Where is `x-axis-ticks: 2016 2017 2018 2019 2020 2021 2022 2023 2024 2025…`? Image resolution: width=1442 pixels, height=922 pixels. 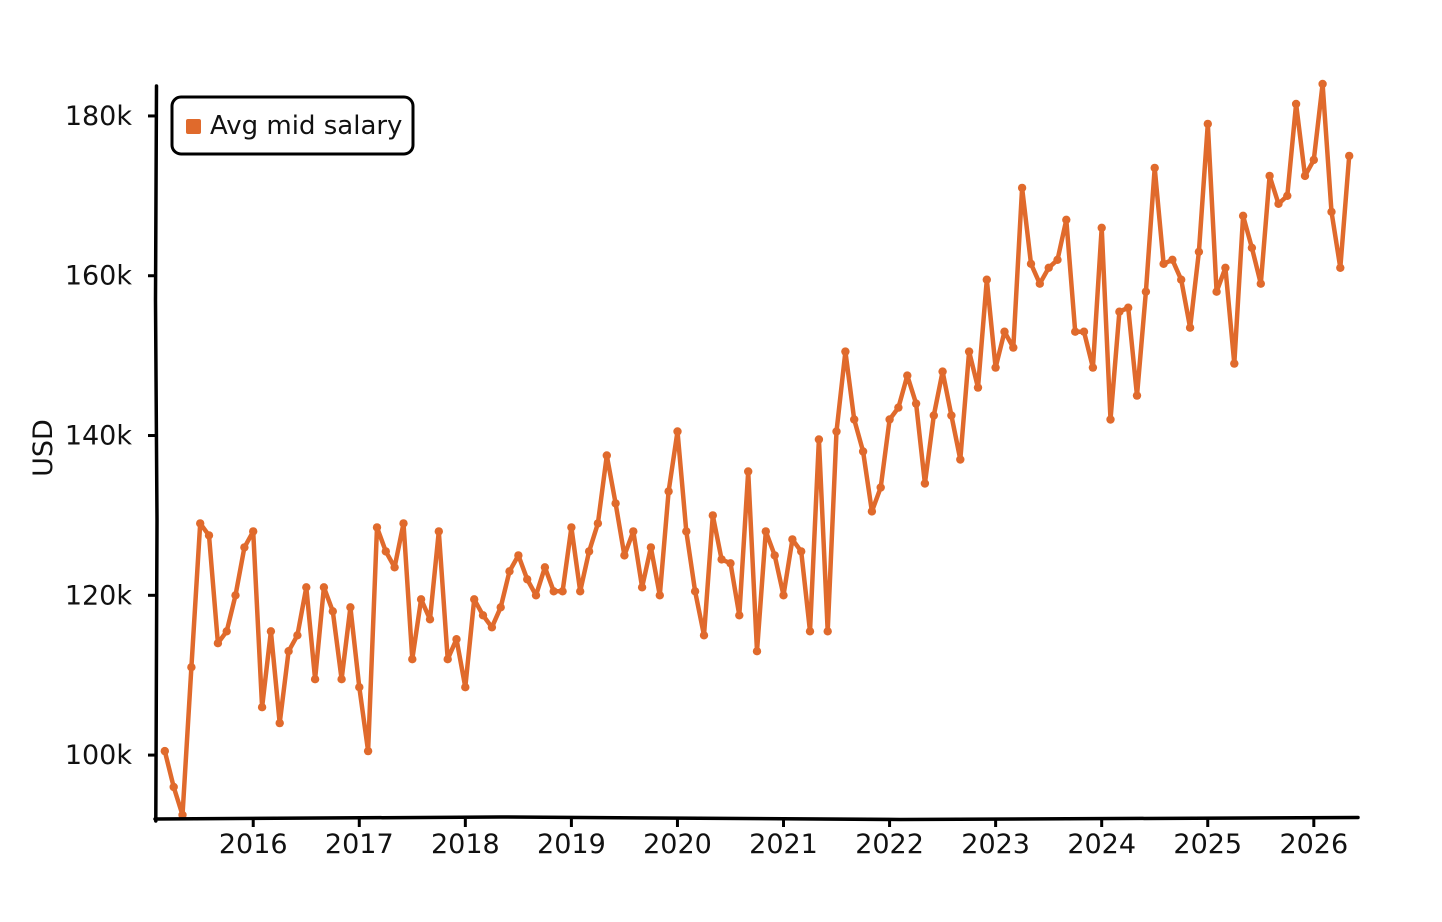 x-axis-ticks: 2016 2017 2018 2019 2020 2021 2022 2023 2024 2025… is located at coordinates (783, 839).